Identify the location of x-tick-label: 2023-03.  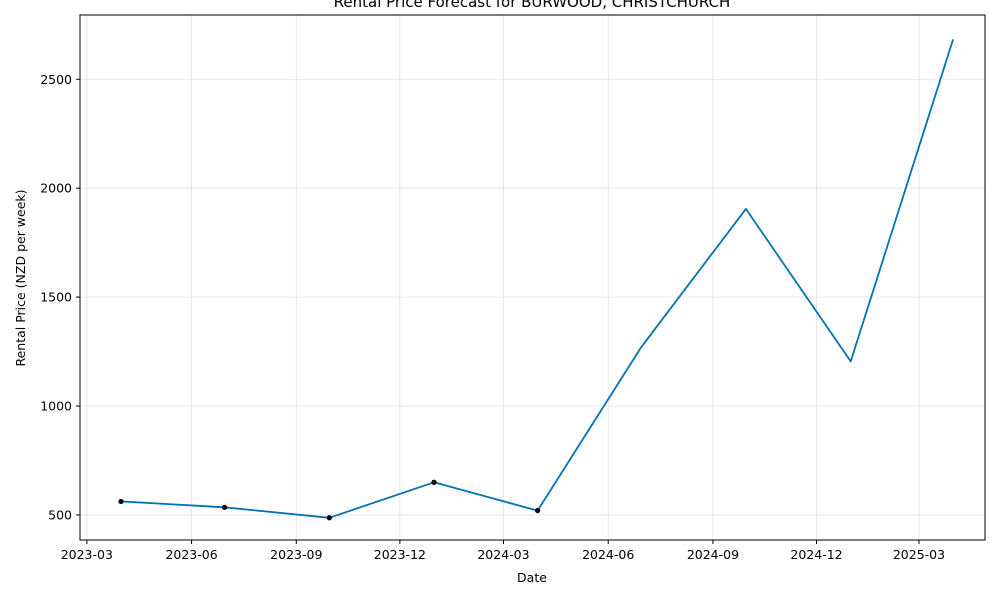
(87, 554).